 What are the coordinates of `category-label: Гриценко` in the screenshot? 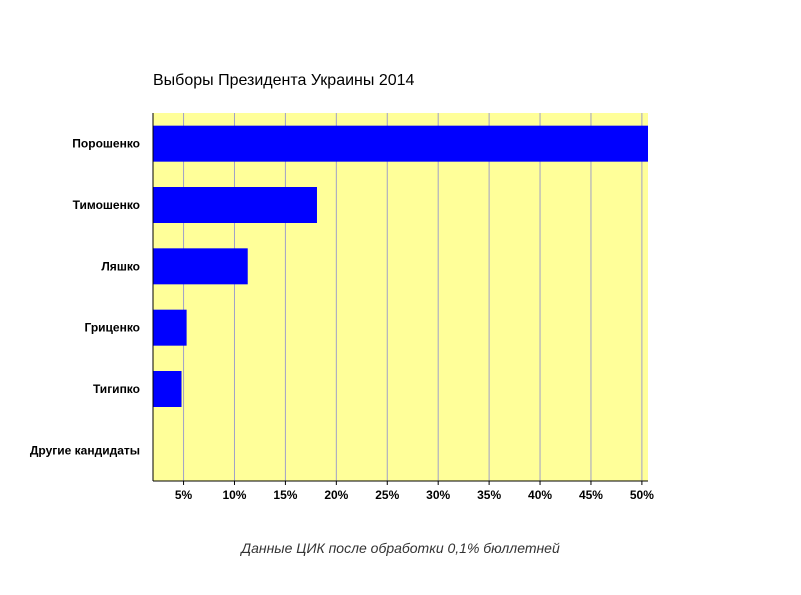 It's located at (112, 328).